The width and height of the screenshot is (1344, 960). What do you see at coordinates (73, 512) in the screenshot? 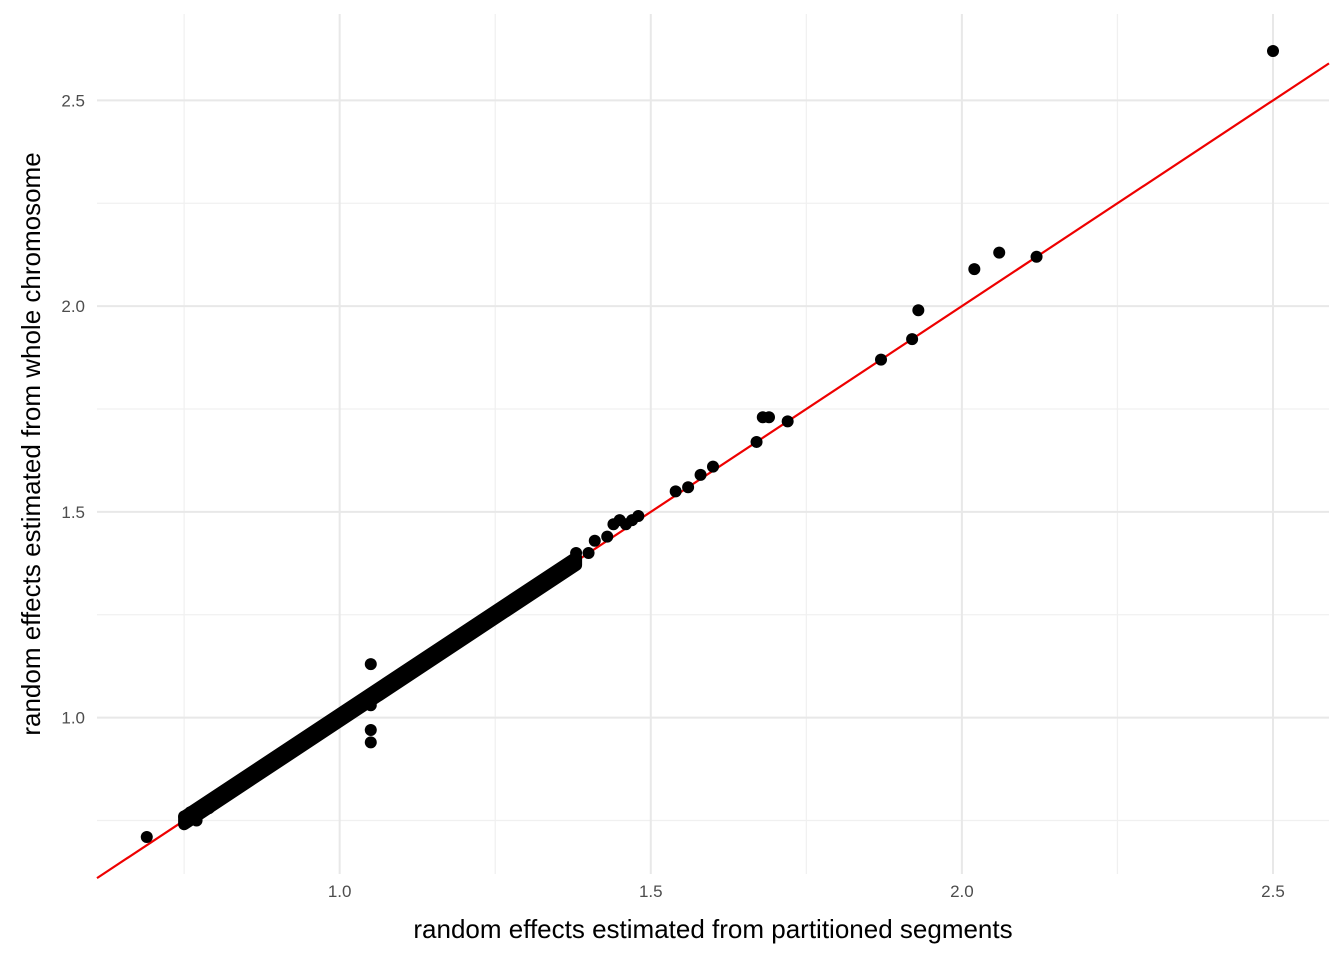
I see `y-tick-label: 1.5` at bounding box center [73, 512].